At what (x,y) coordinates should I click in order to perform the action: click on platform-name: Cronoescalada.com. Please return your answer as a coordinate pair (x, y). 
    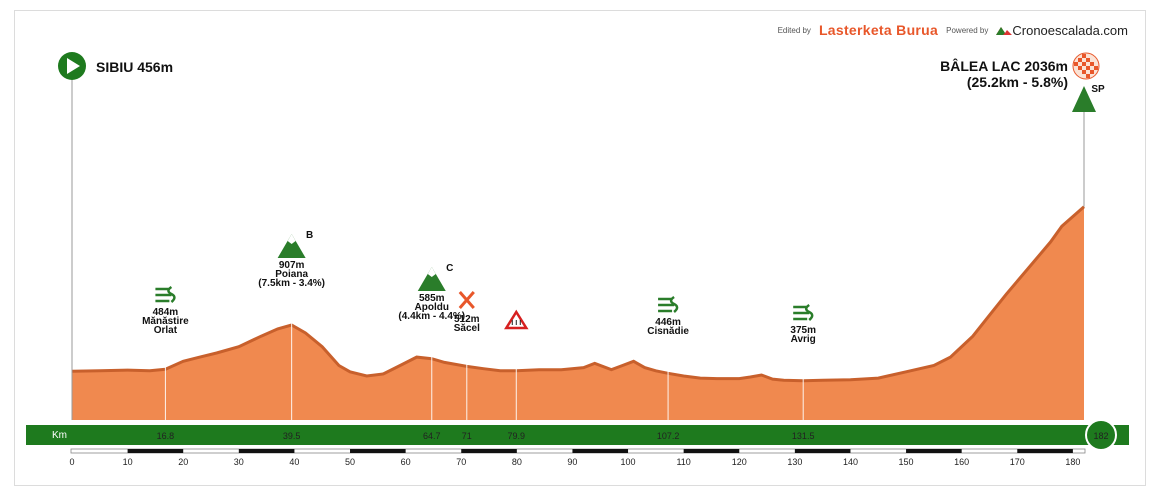
    Looking at the image, I should click on (1070, 30).